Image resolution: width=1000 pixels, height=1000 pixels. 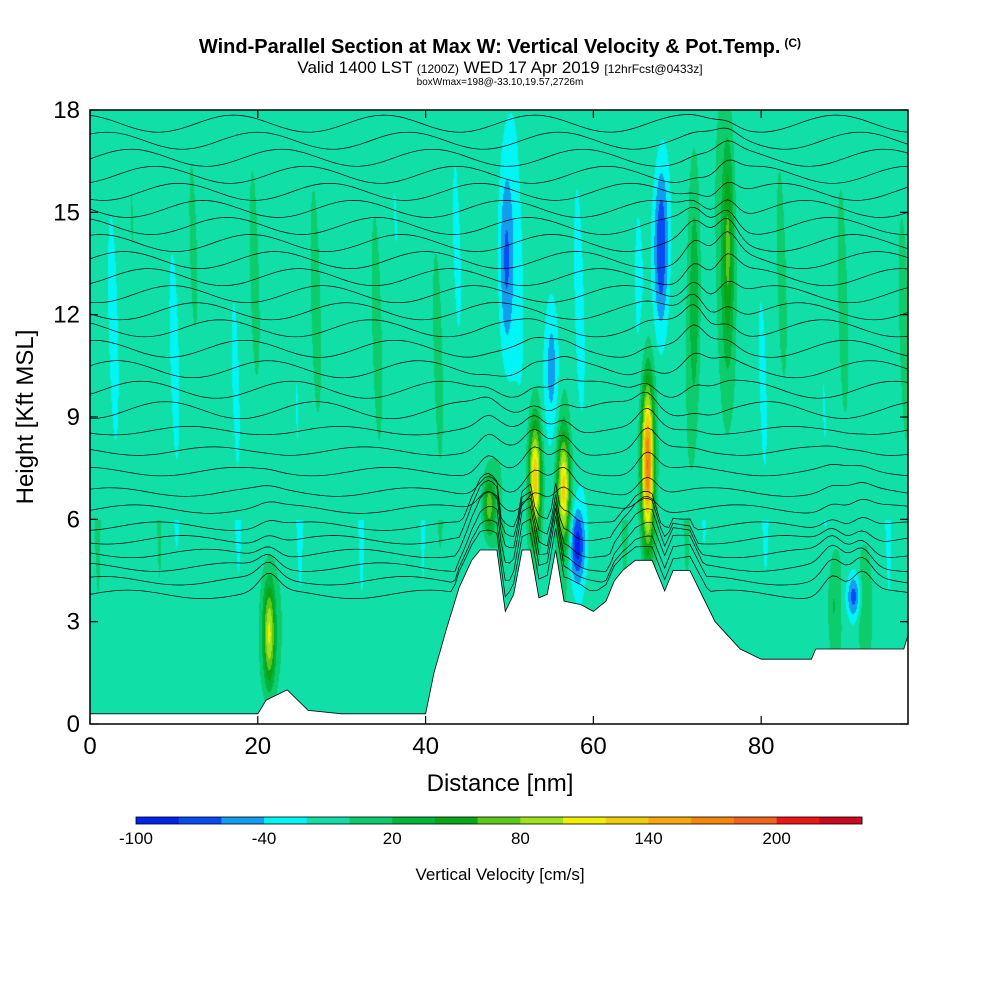 What do you see at coordinates (776, 838) in the screenshot?
I see `colorbar-tick-label: 200` at bounding box center [776, 838].